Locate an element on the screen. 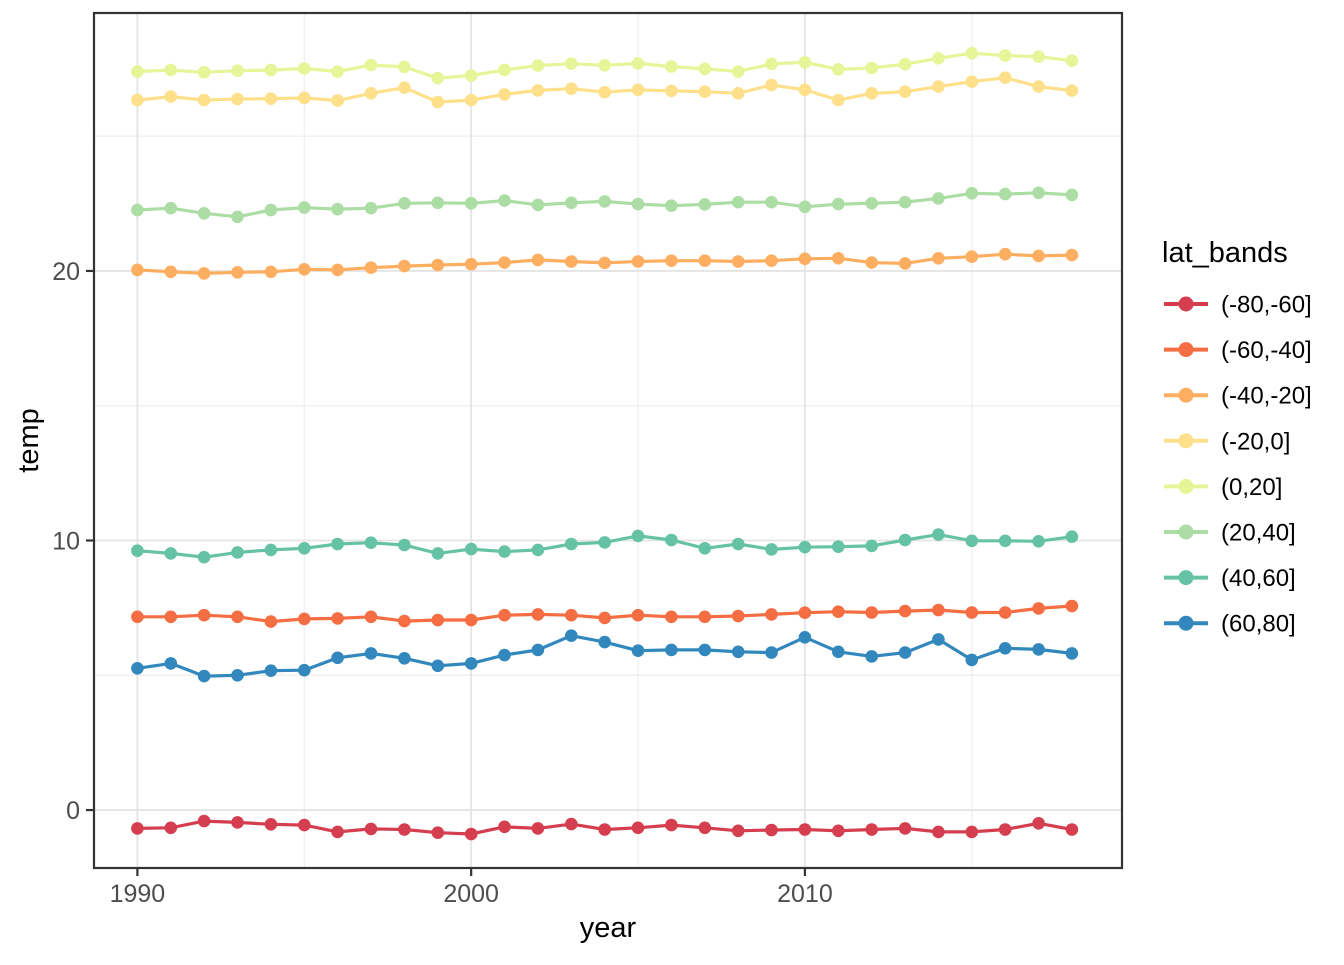 The width and height of the screenshot is (1344, 965). x-tick-label: 2000 is located at coordinates (471, 894).